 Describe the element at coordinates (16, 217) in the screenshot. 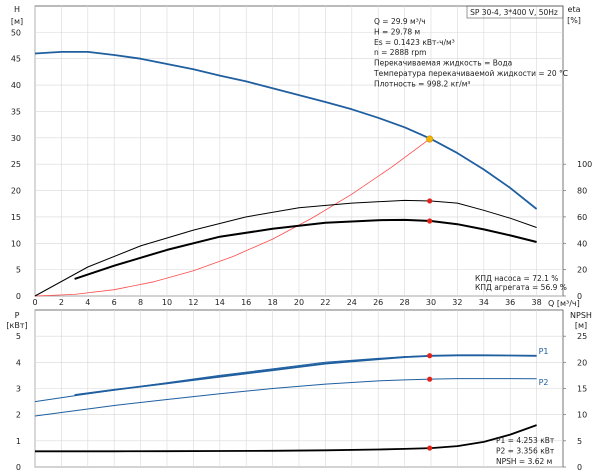

I see `y-left-tick-label: 15` at that location.